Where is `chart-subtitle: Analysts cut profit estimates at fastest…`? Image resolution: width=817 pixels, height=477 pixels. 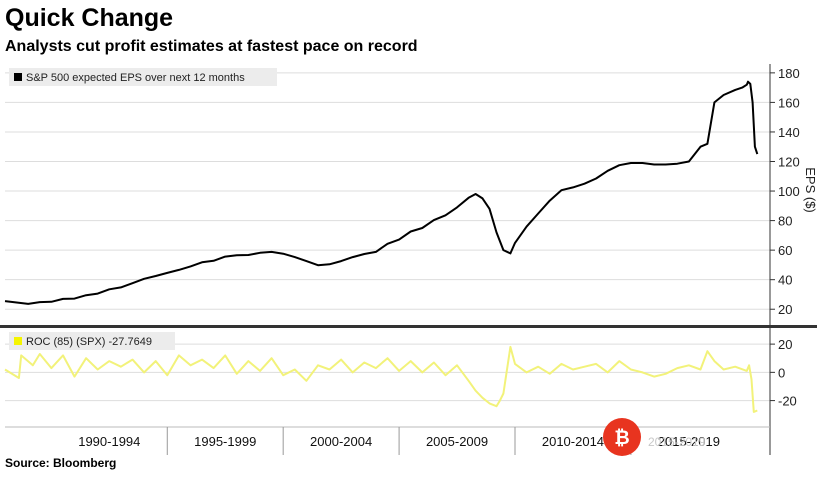
chart-subtitle: Analysts cut profit estimates at fastest… is located at coordinates (211, 46).